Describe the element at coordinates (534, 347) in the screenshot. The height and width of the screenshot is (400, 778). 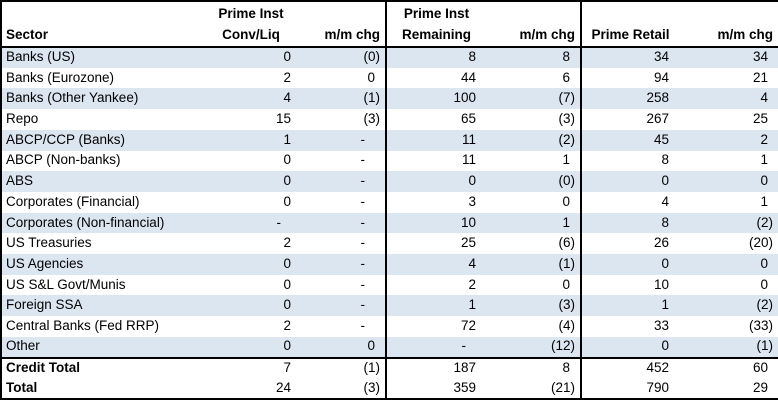
I see `value-cell: (12)` at that location.